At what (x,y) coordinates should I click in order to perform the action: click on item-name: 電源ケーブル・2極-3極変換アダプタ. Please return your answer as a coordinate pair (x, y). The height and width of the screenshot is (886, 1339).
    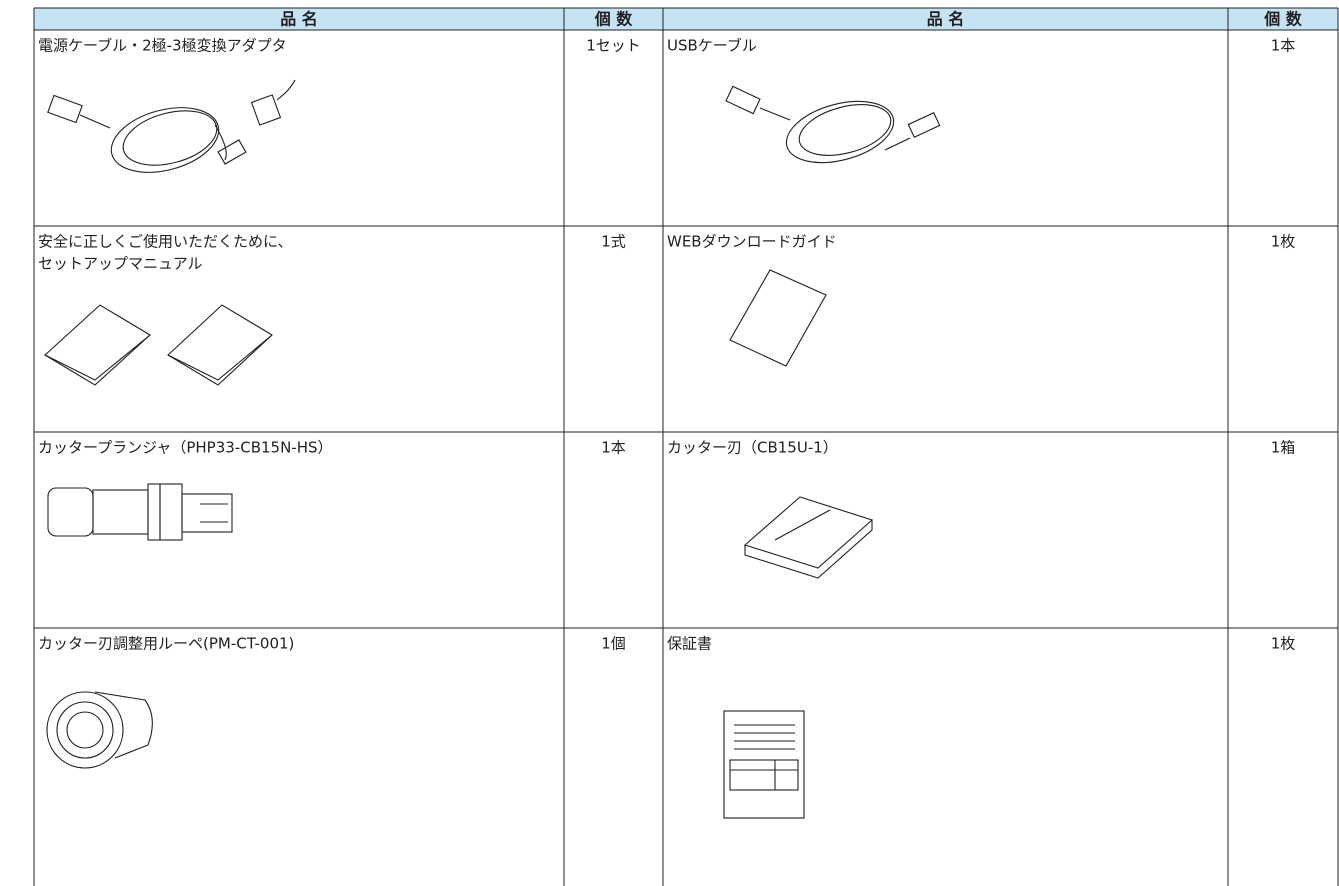
    Looking at the image, I should click on (162, 46).